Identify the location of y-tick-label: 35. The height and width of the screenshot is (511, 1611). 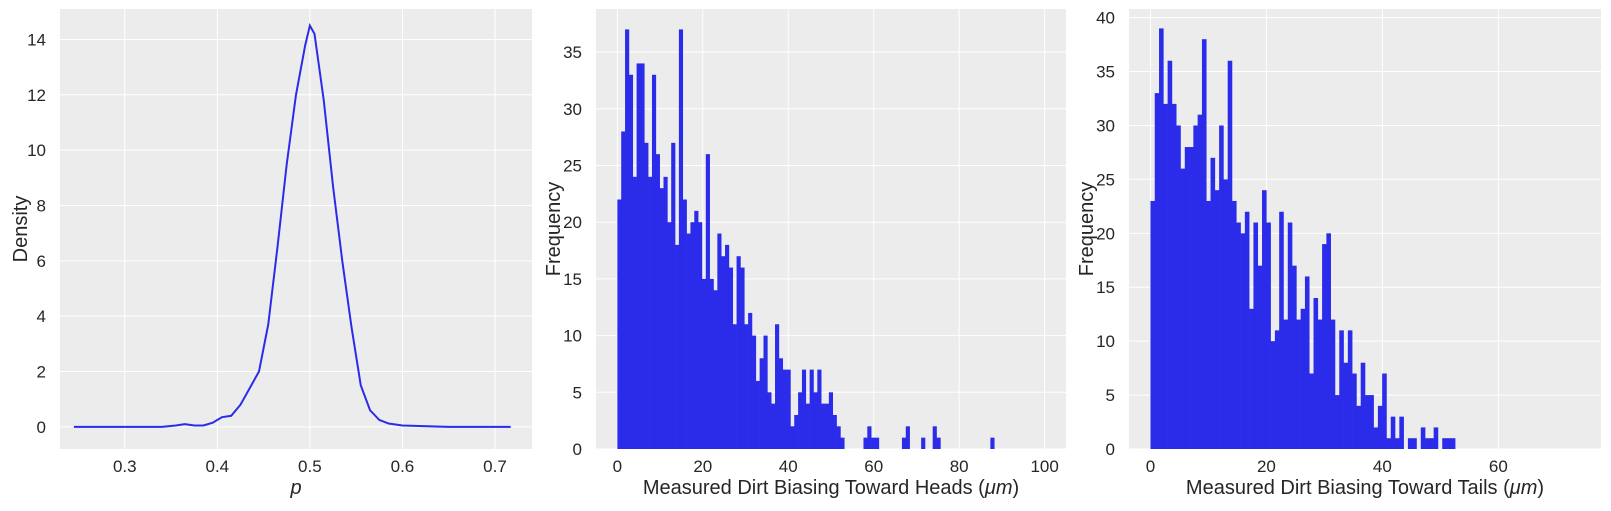
(572, 52).